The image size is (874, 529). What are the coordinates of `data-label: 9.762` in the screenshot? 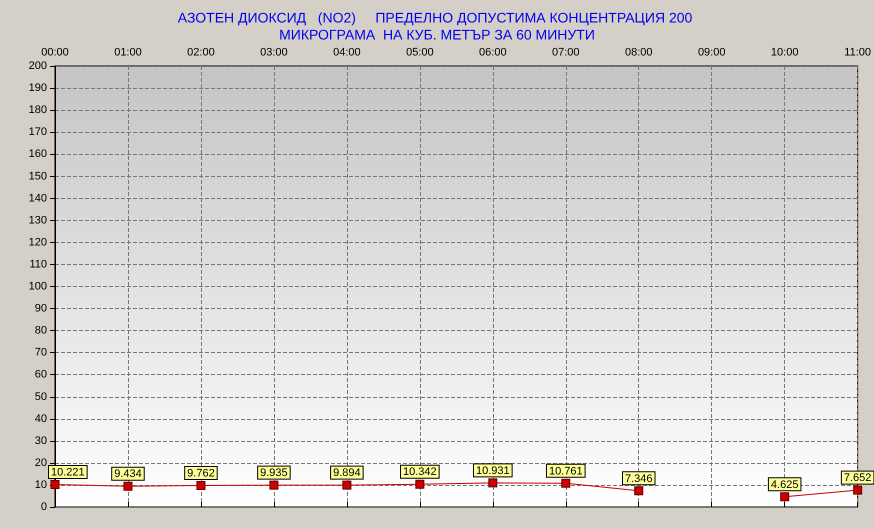 It's located at (201, 473).